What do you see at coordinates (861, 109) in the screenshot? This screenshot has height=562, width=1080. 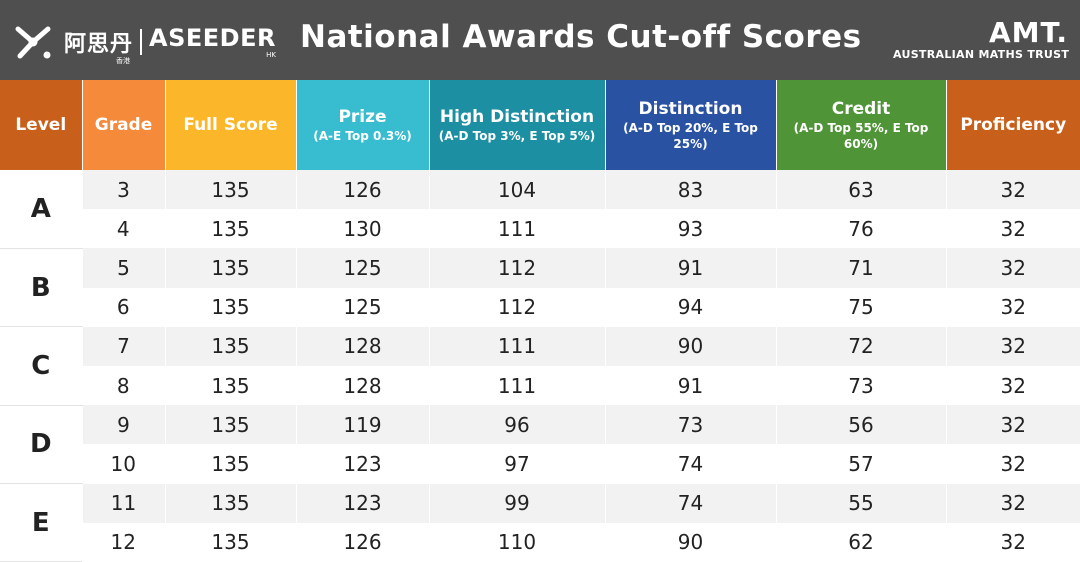 I see `column-header-label: Credit` at bounding box center [861, 109].